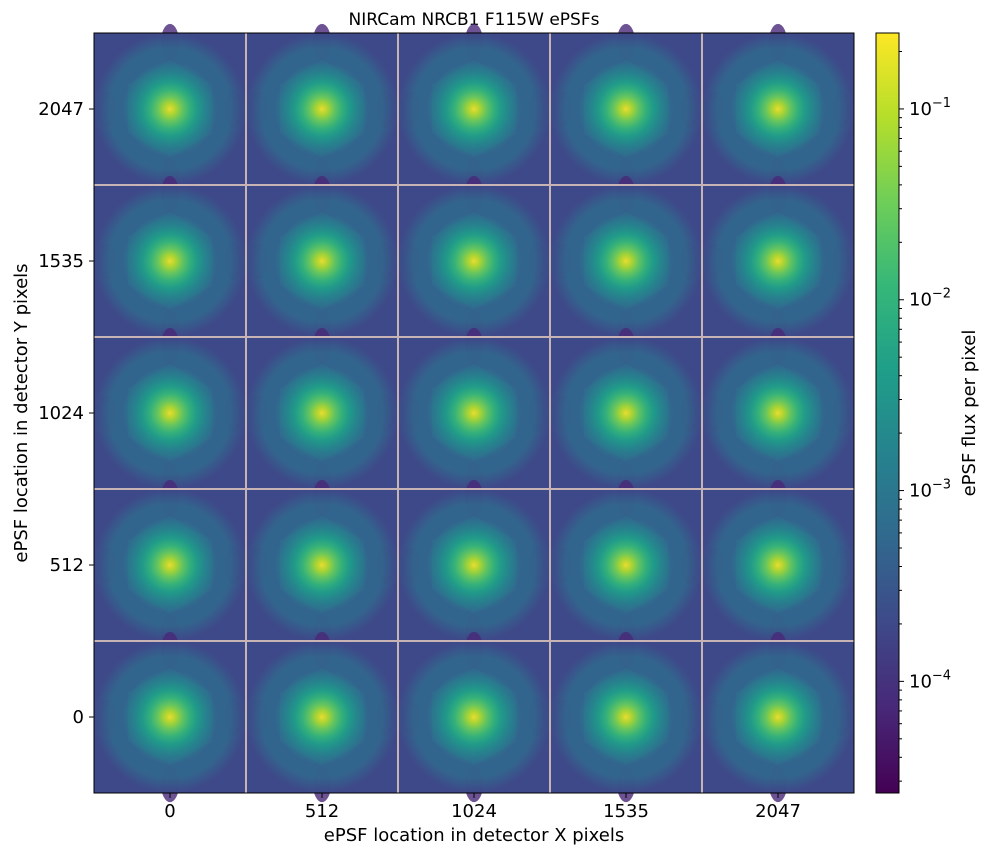 Image resolution: width=990 pixels, height=856 pixels. What do you see at coordinates (61, 109) in the screenshot?
I see `y-tick-label: 2047` at bounding box center [61, 109].